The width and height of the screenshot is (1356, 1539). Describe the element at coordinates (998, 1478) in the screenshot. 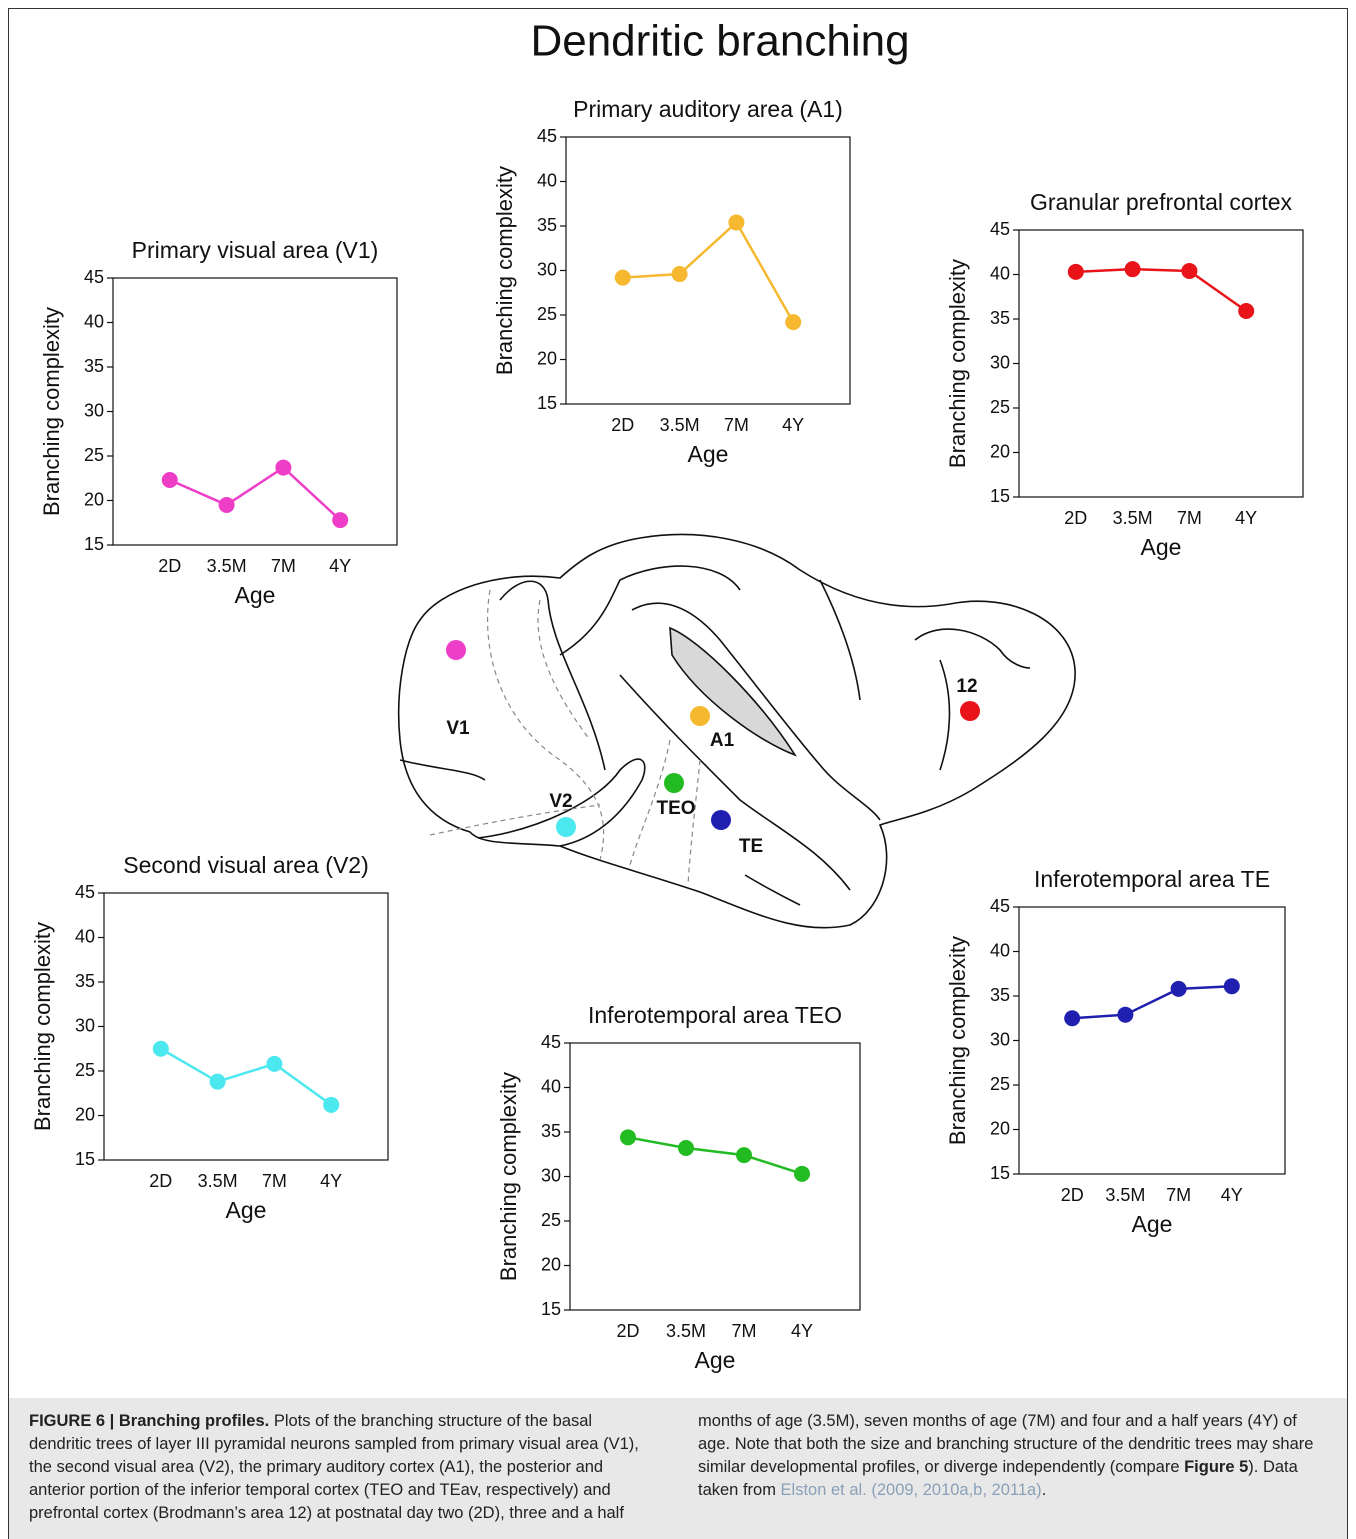

I see `caption-text: ). Data taken from` at that location.